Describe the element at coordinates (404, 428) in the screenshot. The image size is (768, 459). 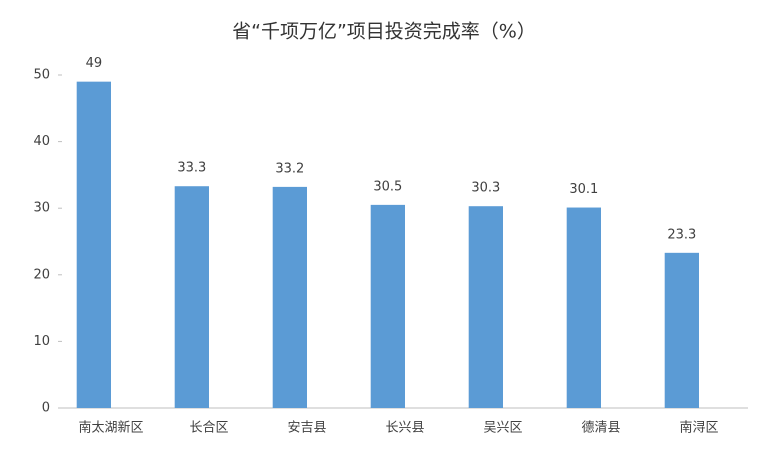
I see `x-tick-label: 长兴县` at that location.